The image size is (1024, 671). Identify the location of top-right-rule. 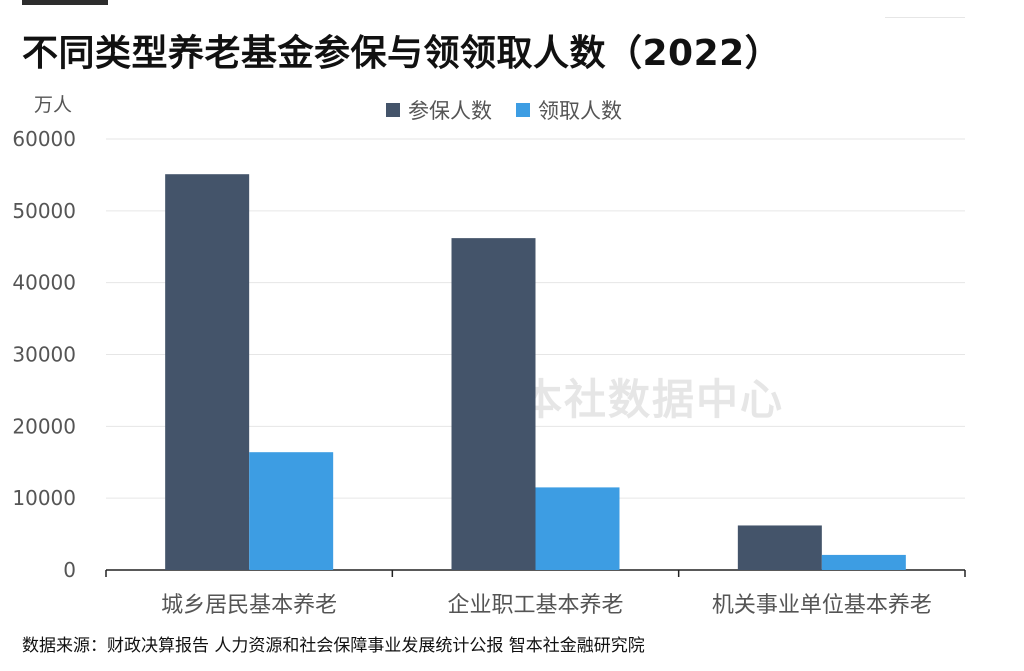
(925, 17).